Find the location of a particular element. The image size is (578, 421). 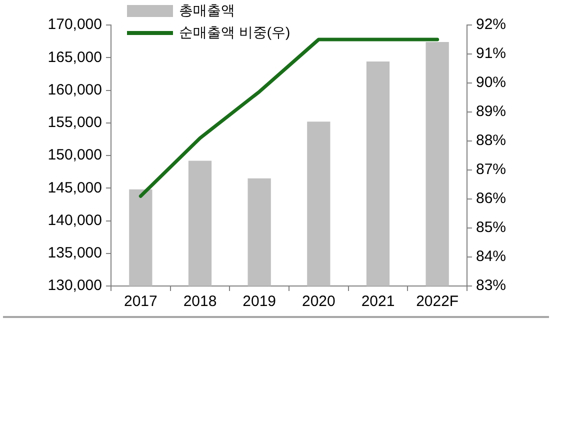

y2-tick-label: 92% is located at coordinates (491, 25).